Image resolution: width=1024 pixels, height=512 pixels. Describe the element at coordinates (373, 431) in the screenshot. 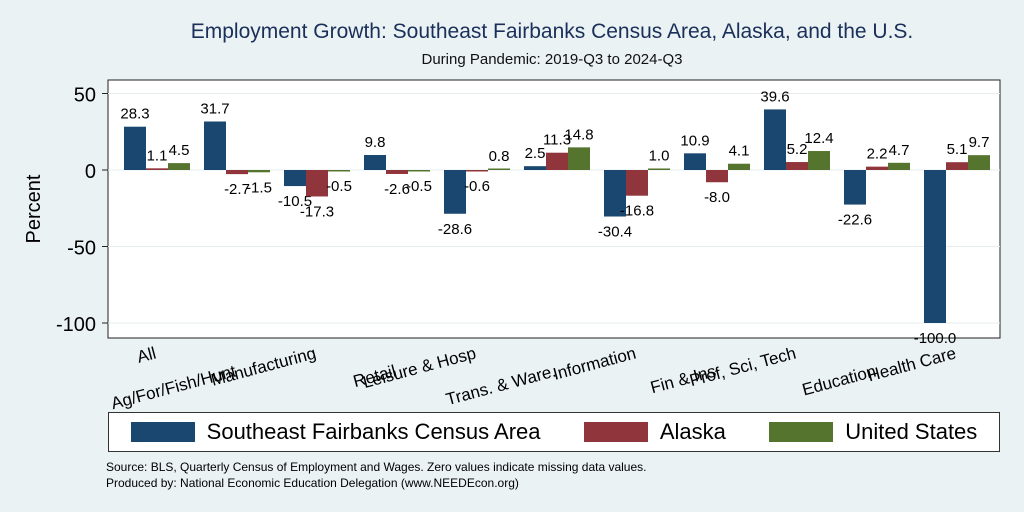

I see `legend-label-southeast-fairbanks: Southeast Fairbanks Census Area` at that location.